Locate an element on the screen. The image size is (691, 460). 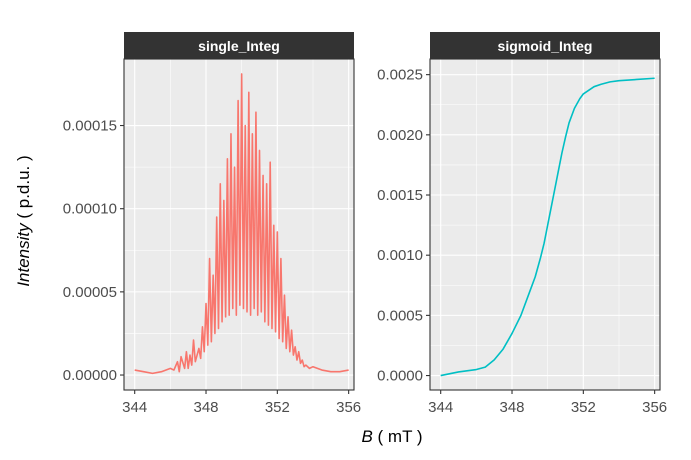
y-axis-title-unit: ( p.d.u. ) is located at coordinates (23, 189).